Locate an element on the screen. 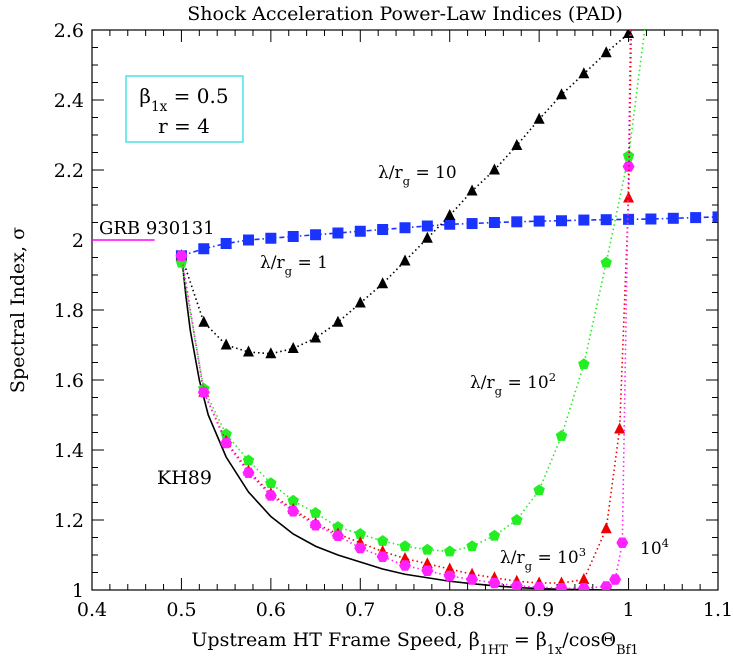  x-tick-label: 0.6 is located at coordinates (271, 610).